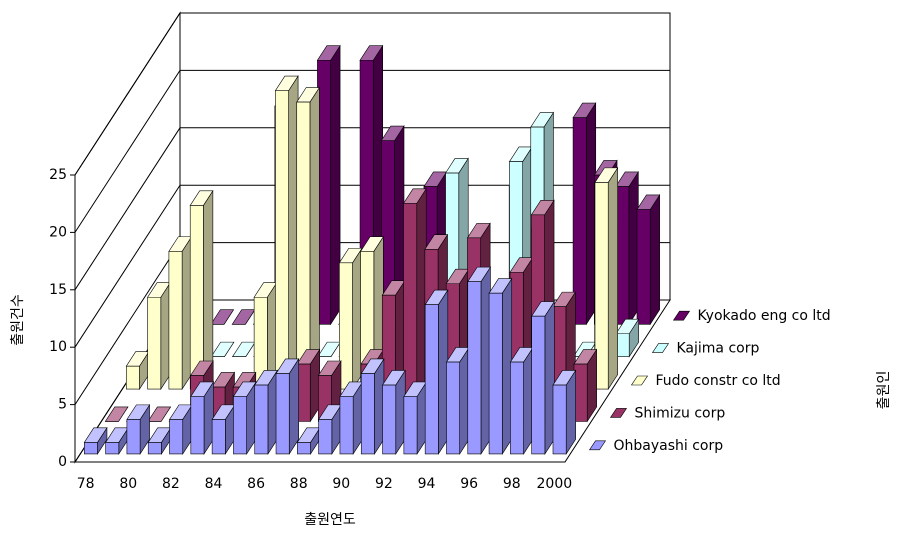  Describe the element at coordinates (128, 484) in the screenshot. I see `x-tick-label: 80` at that location.